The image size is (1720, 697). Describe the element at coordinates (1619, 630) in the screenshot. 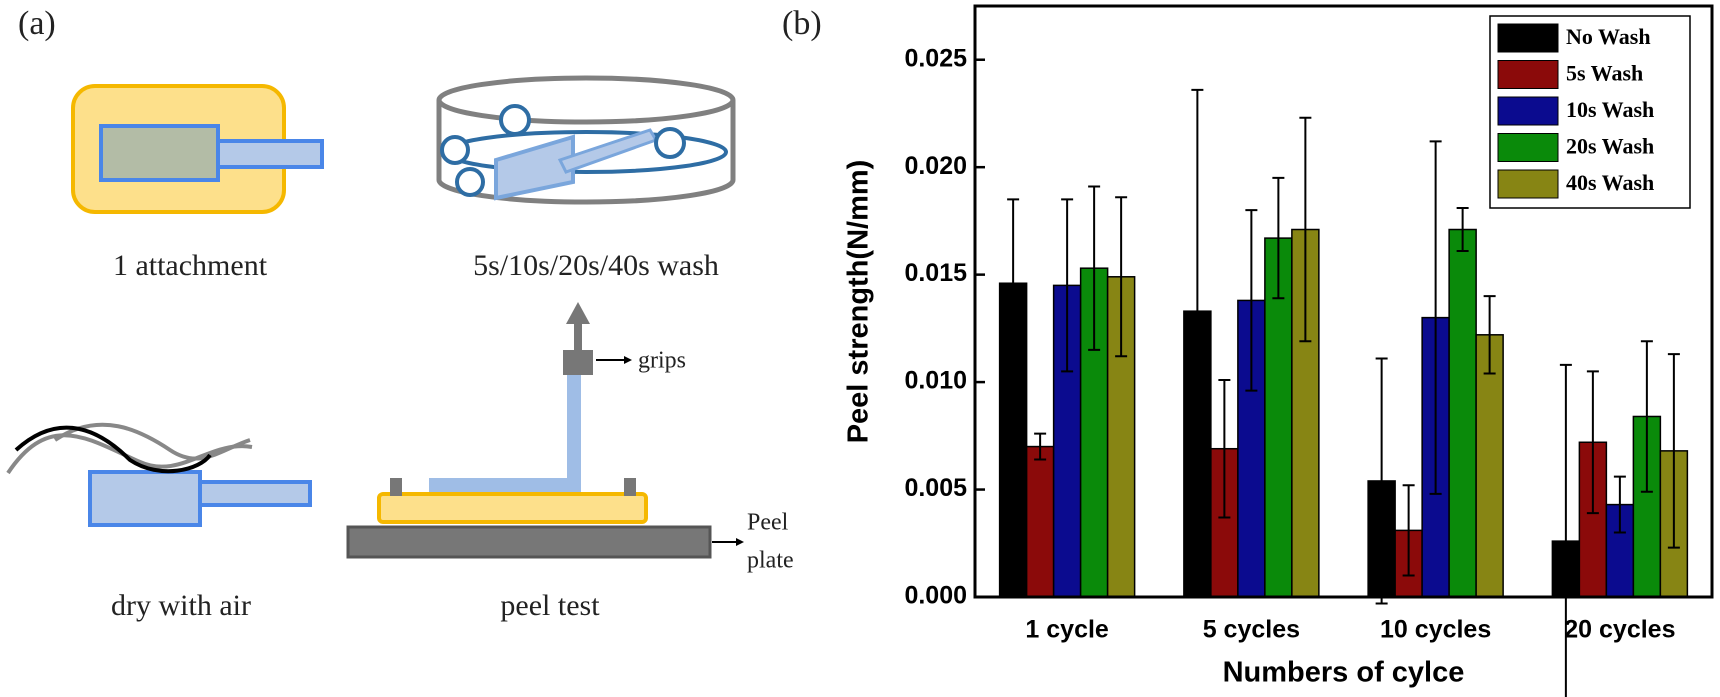

I see `x-tick-label: 20 cycles` at that location.